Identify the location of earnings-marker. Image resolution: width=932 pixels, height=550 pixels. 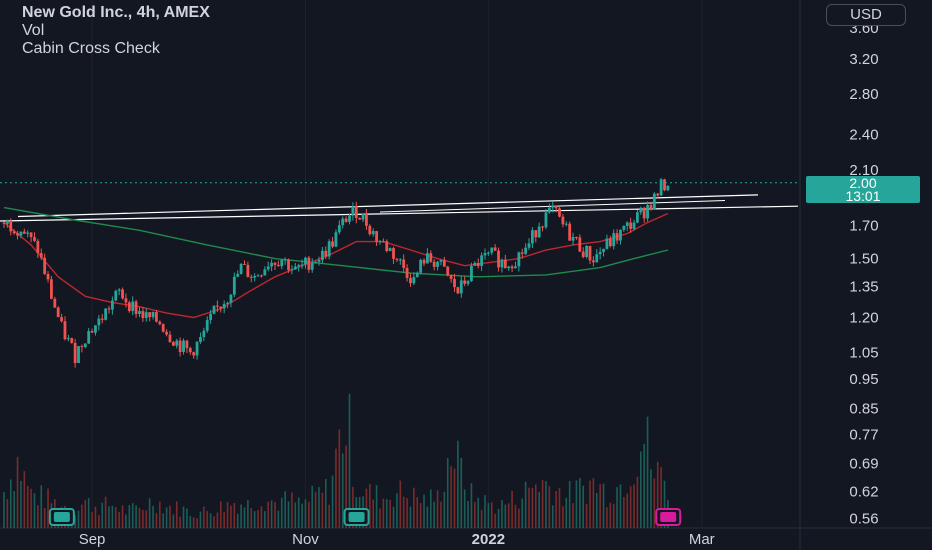
(61, 517).